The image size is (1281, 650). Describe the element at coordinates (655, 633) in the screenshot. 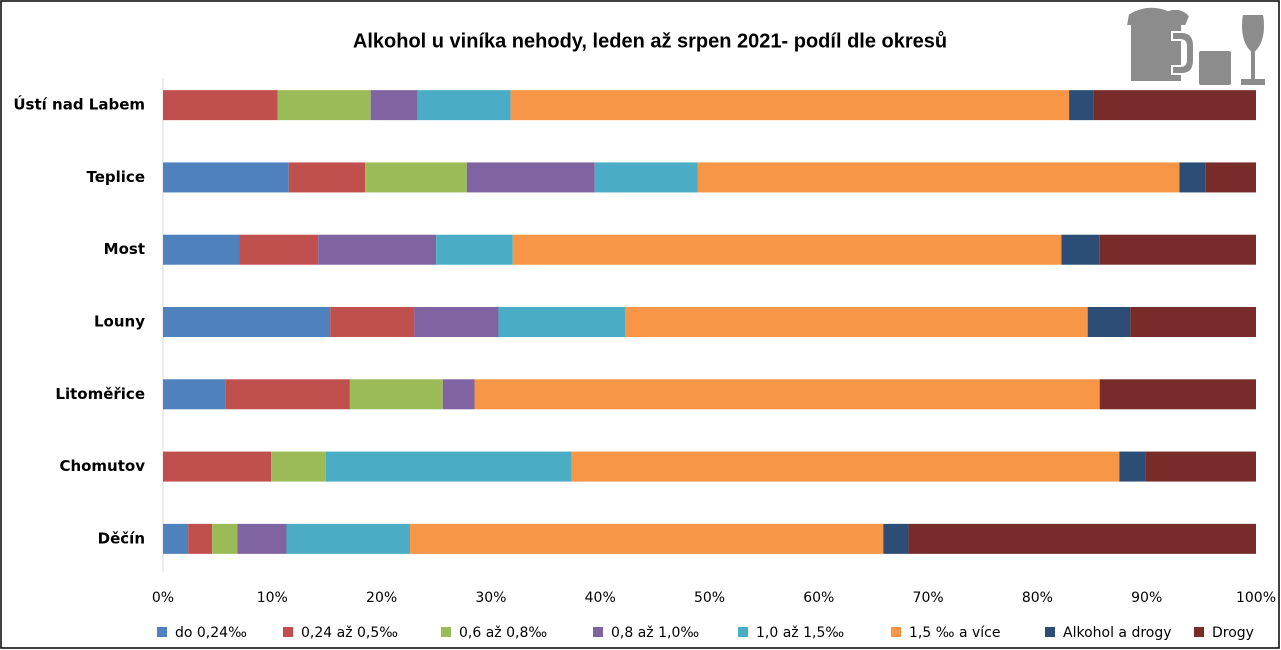

I see `legend-label: 0,8 až 1,0‰` at that location.